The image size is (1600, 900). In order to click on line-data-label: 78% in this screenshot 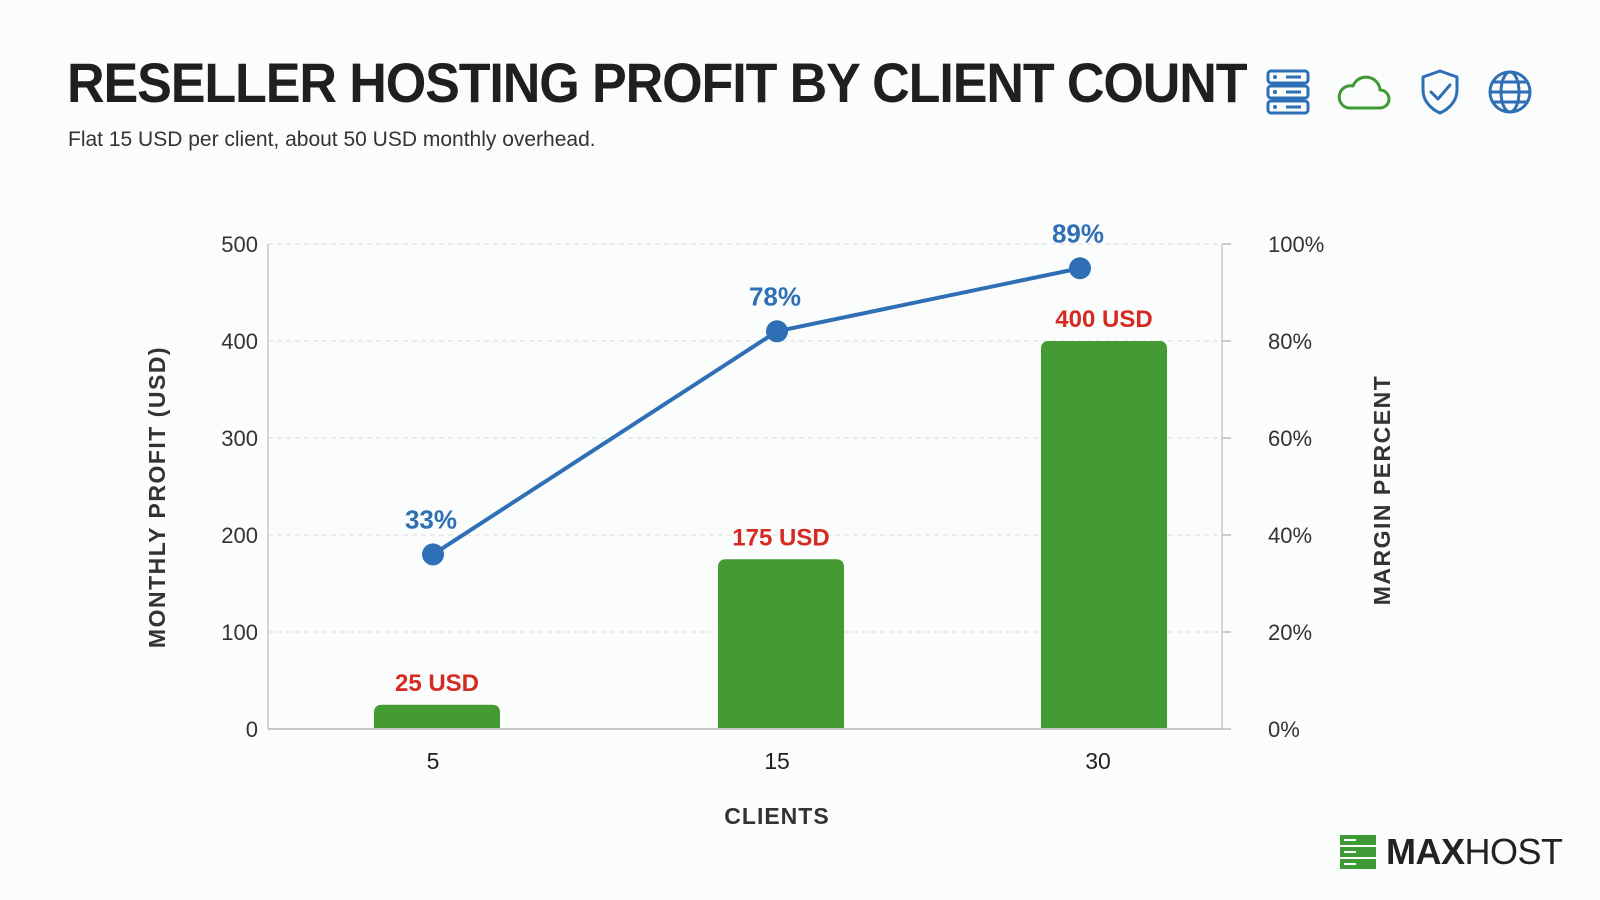, I will do `click(775, 296)`.